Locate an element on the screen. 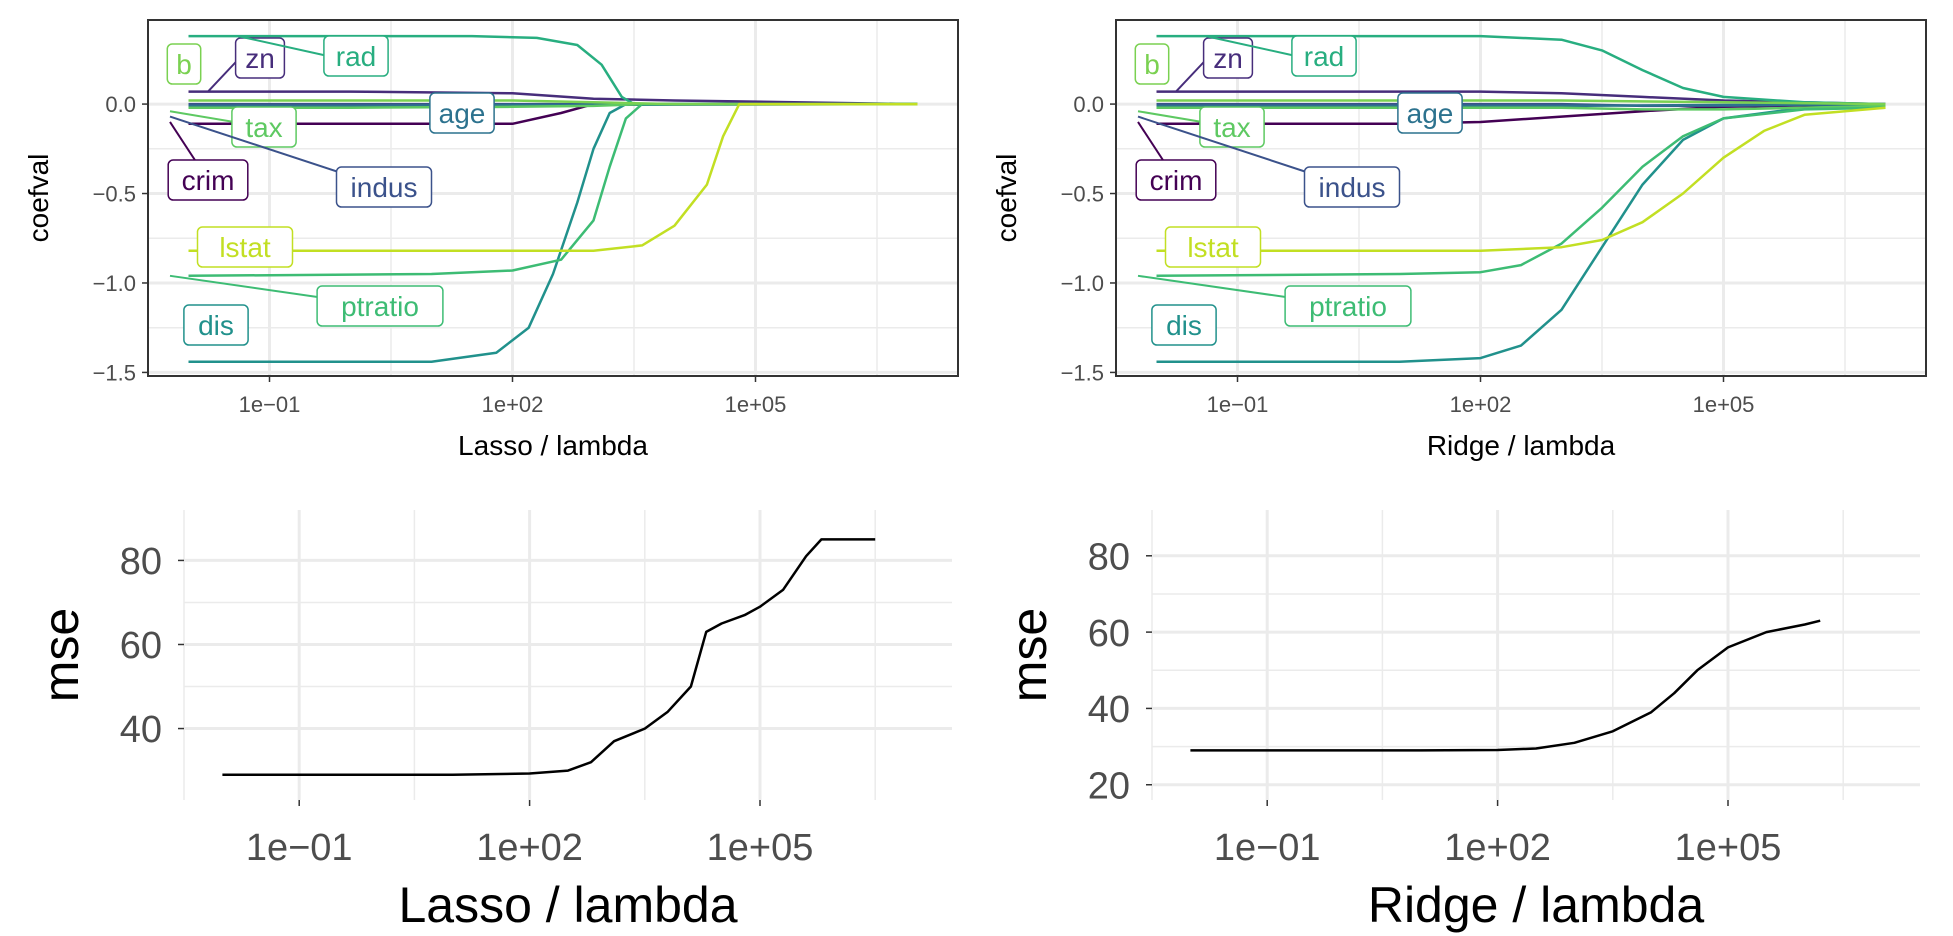 The width and height of the screenshot is (1953, 936). label-box-zn is located at coordinates (260, 58).